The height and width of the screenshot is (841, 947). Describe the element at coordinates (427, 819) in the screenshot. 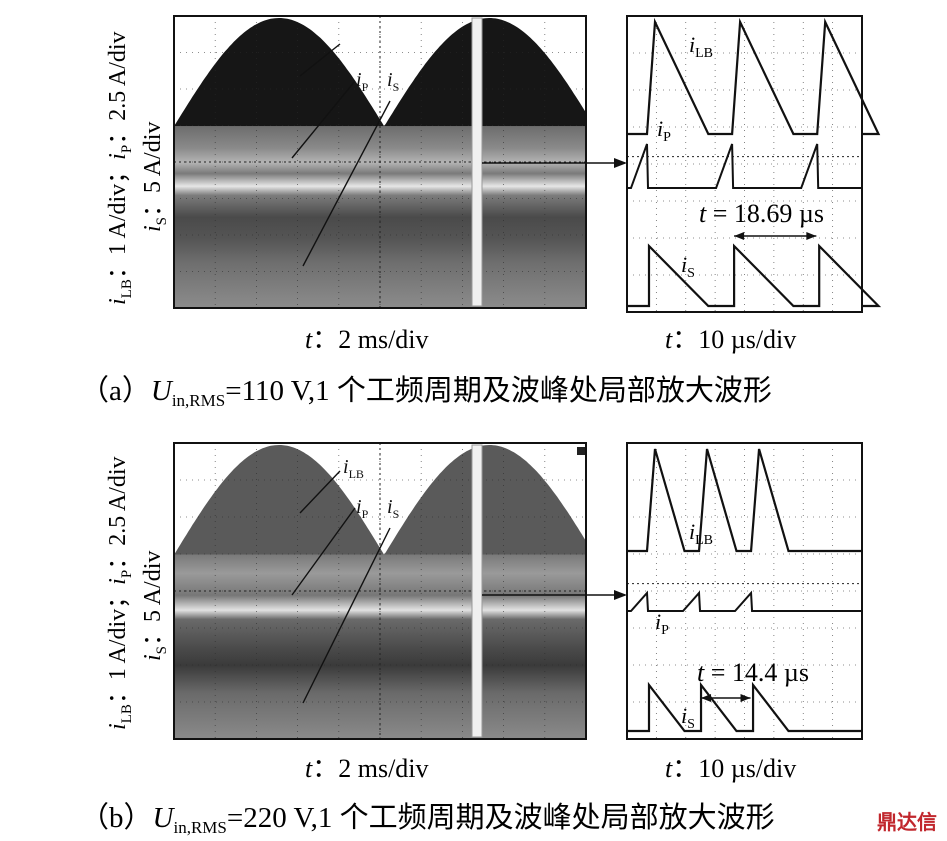

I see `caption-b: （b）Uin,RMS=220 V,1 个工频周期及波峰处局部放大波形` at that location.